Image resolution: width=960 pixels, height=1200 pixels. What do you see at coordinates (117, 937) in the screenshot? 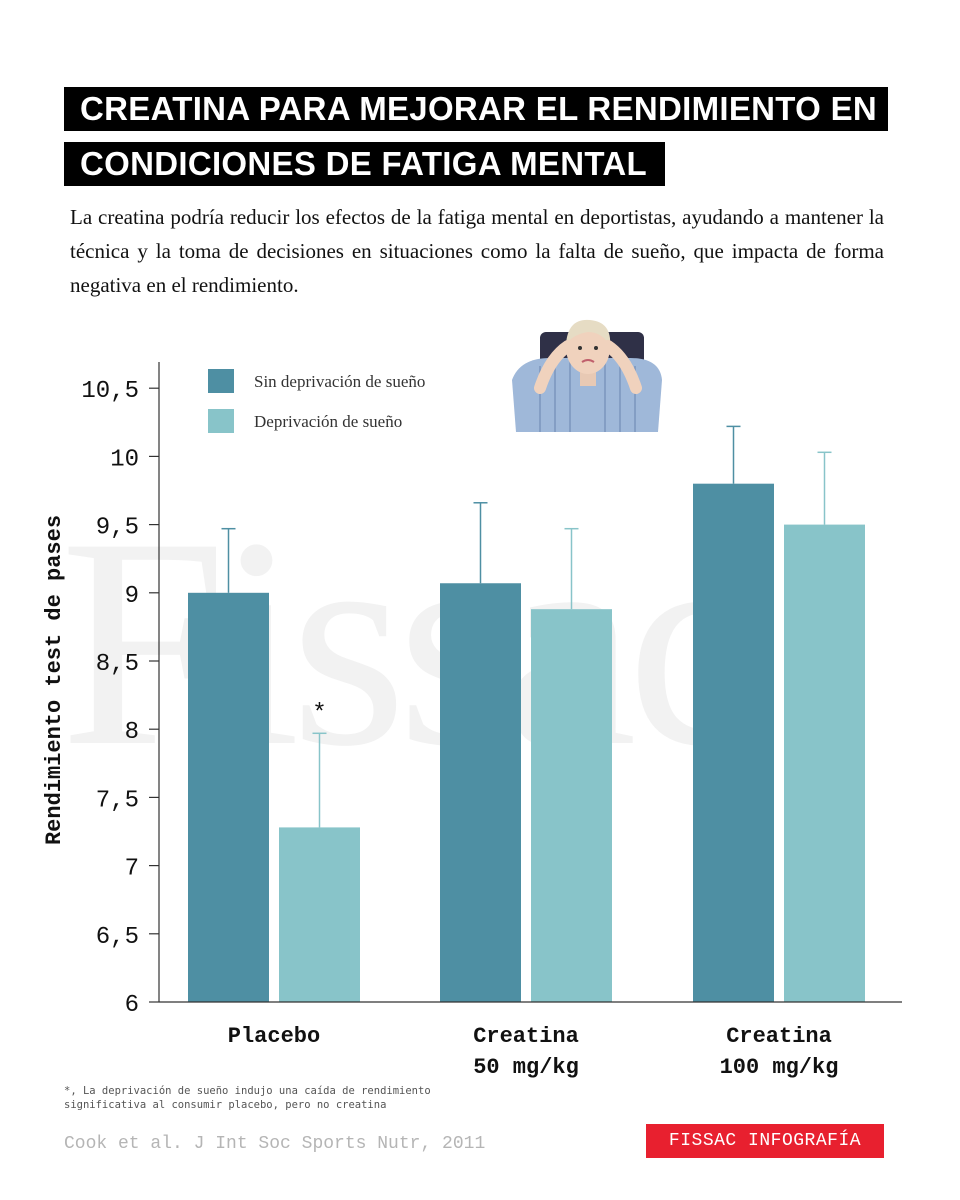
I see `y-tick-label: 6,5` at bounding box center [117, 937].